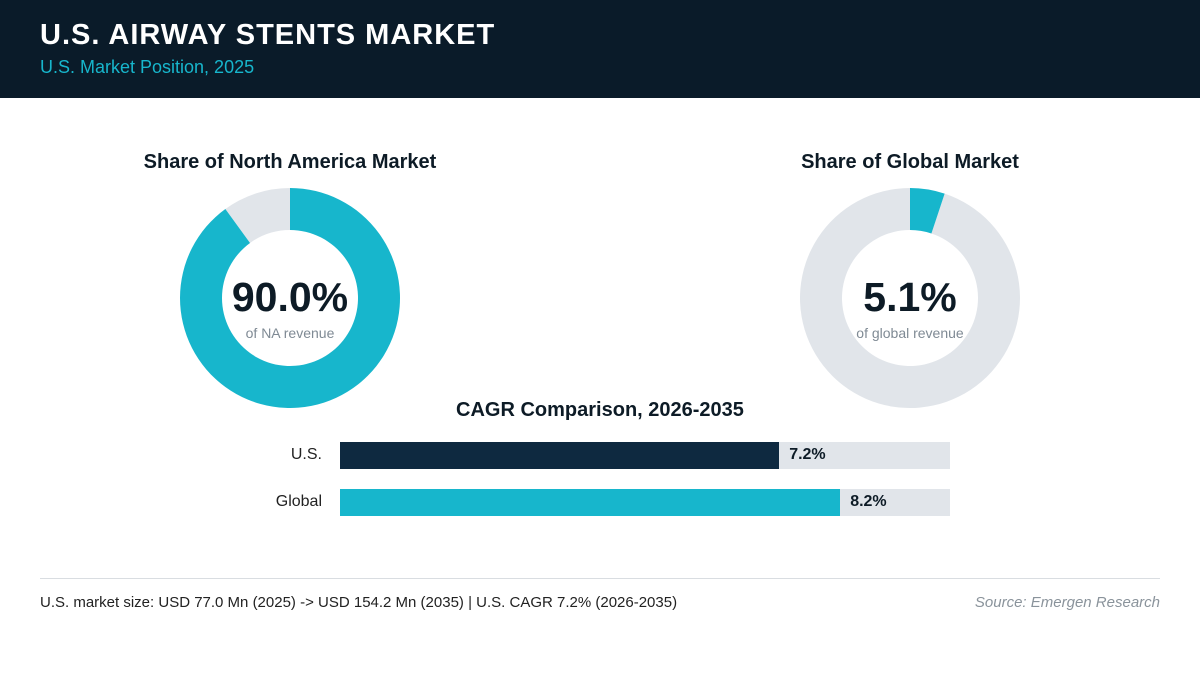 The image size is (1200, 675). I want to click on page-subtitle: U.S. Market Position, 2025, so click(147, 67).